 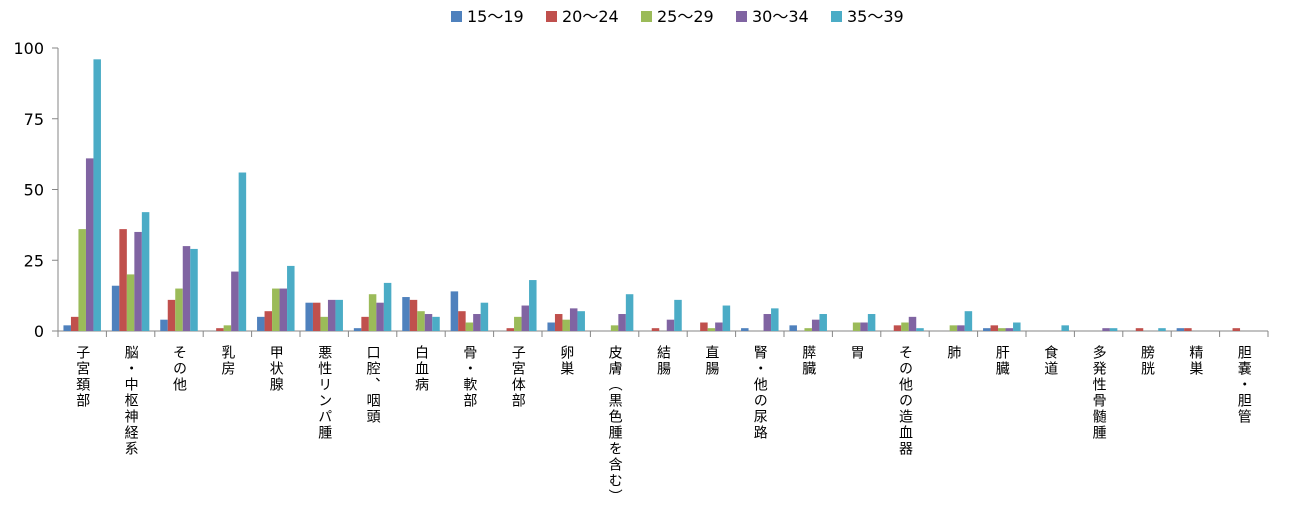 What do you see at coordinates (1050, 360) in the screenshot?
I see `category-label: 食道` at bounding box center [1050, 360].